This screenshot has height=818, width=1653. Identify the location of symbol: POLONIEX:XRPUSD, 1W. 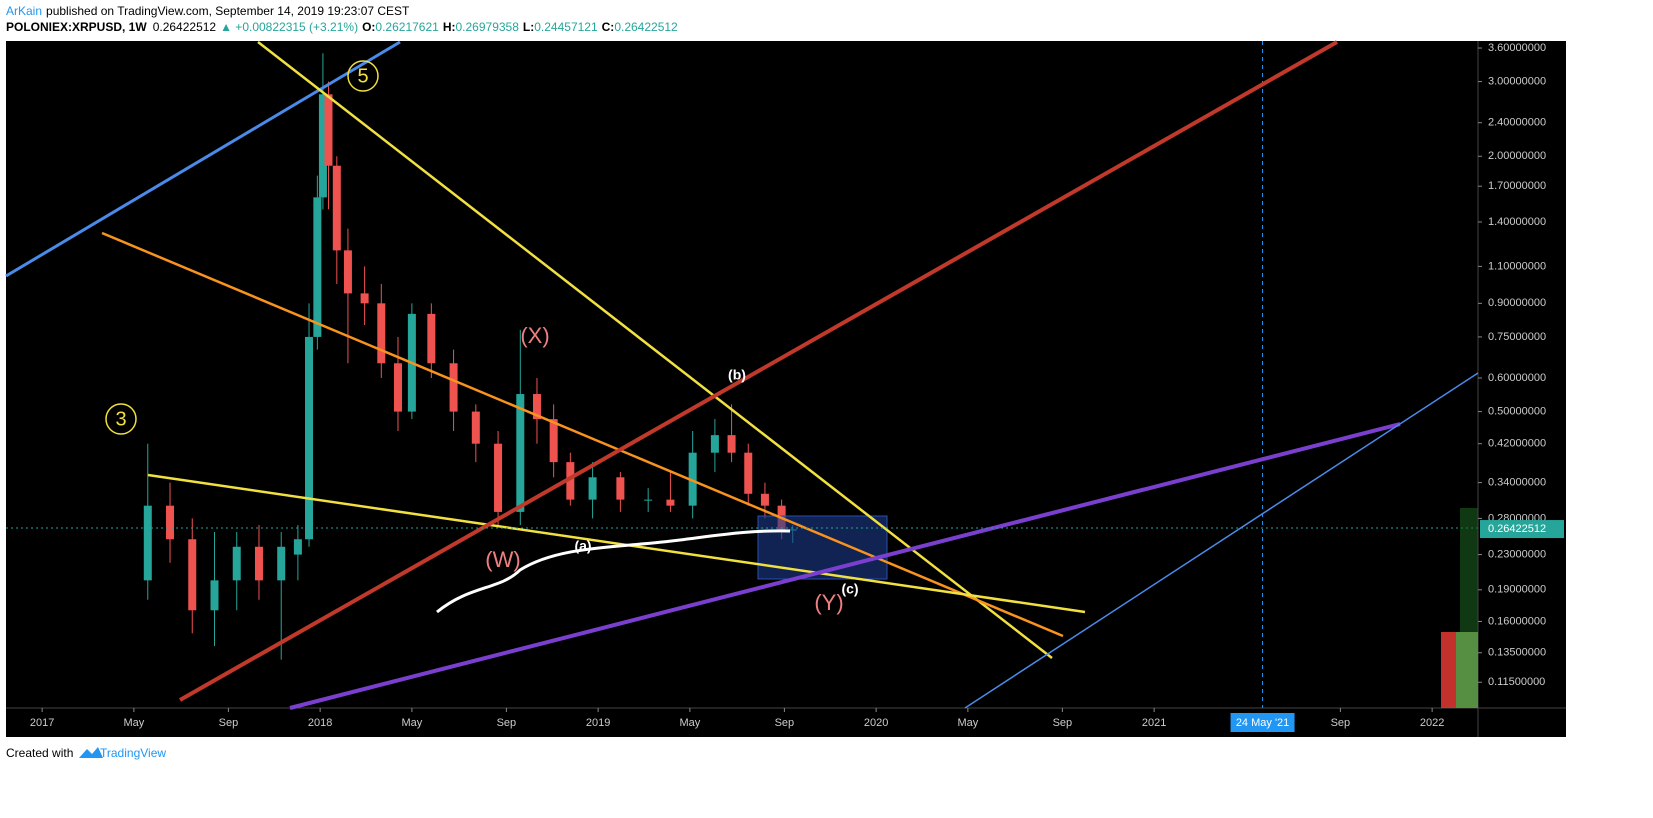
(76, 27).